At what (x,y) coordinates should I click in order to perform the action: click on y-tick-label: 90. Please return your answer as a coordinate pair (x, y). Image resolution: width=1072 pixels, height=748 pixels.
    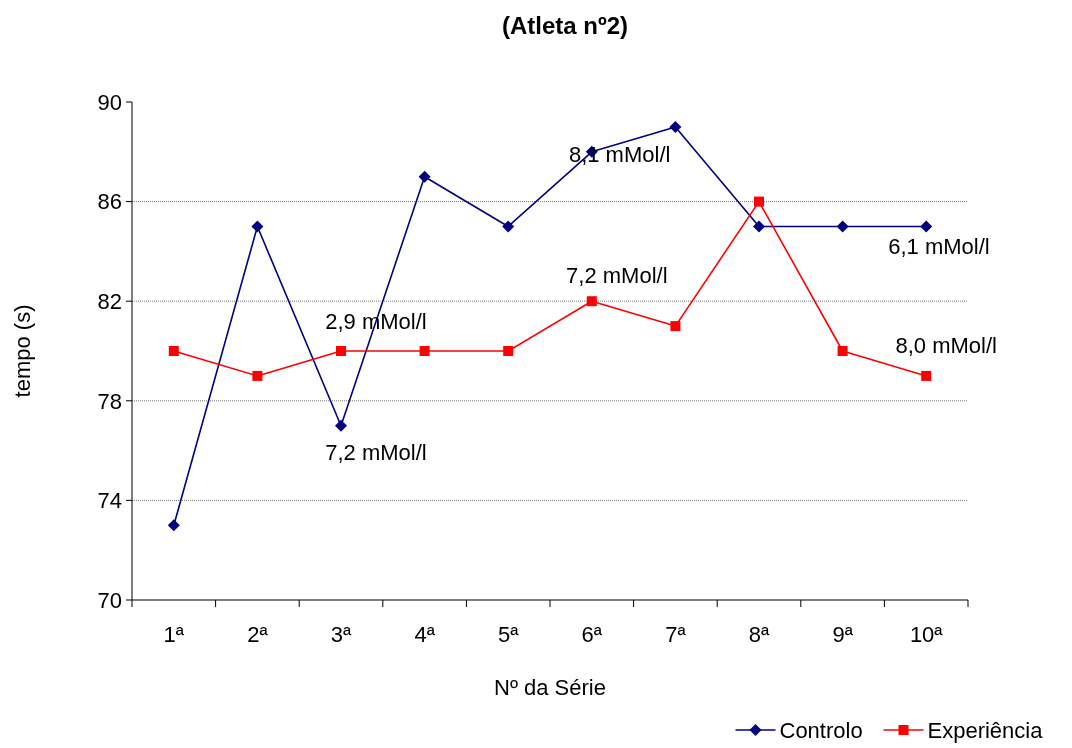
    Looking at the image, I should click on (109, 102).